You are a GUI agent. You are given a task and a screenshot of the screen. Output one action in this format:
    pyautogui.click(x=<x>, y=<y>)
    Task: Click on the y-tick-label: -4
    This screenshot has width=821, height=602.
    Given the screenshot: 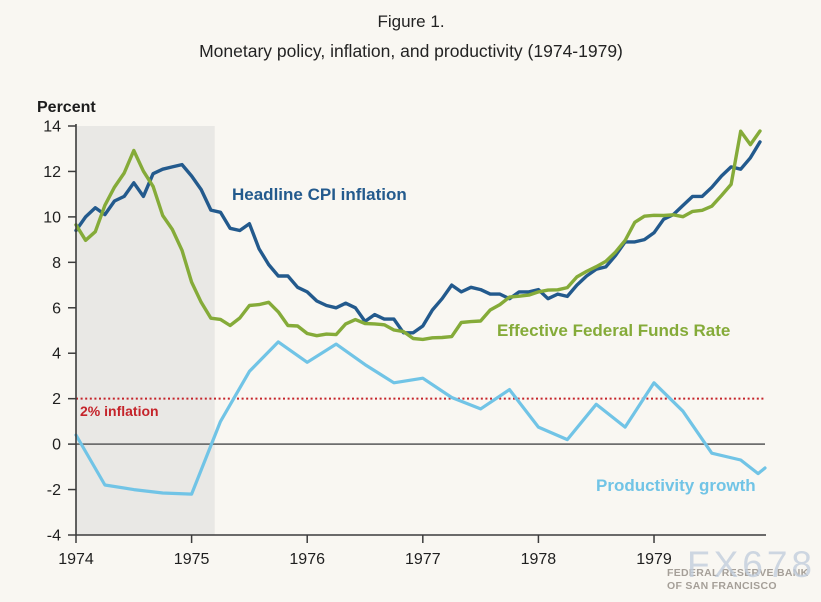 What is the action you would take?
    pyautogui.click(x=54, y=536)
    